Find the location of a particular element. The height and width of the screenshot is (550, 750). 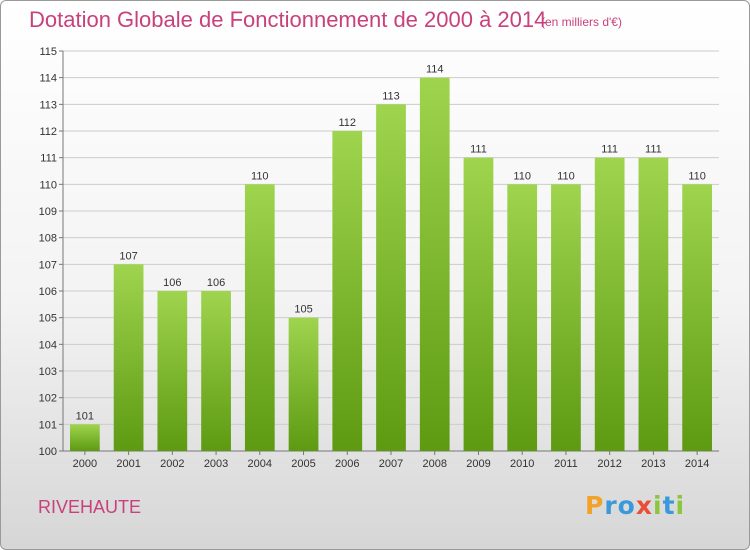

x-tick-label: 2014 is located at coordinates (697, 464).